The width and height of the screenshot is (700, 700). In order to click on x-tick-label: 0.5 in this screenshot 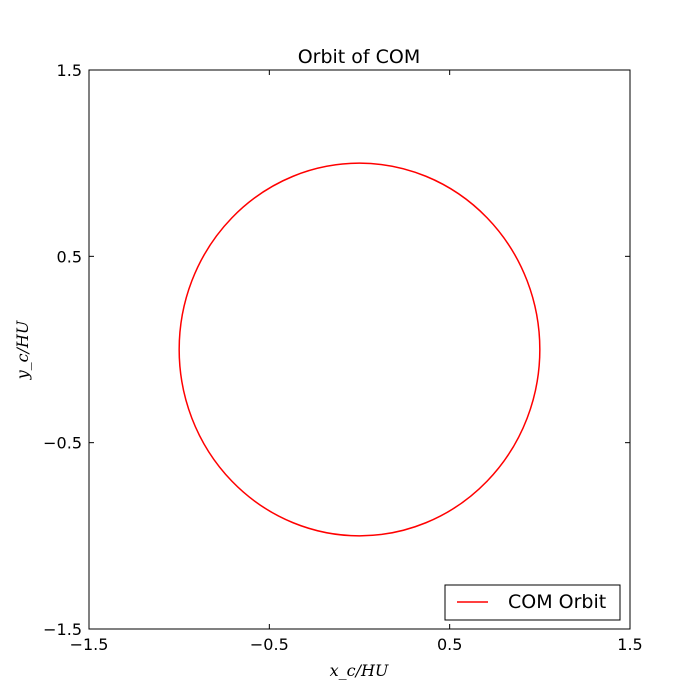, I will do `click(449, 644)`.